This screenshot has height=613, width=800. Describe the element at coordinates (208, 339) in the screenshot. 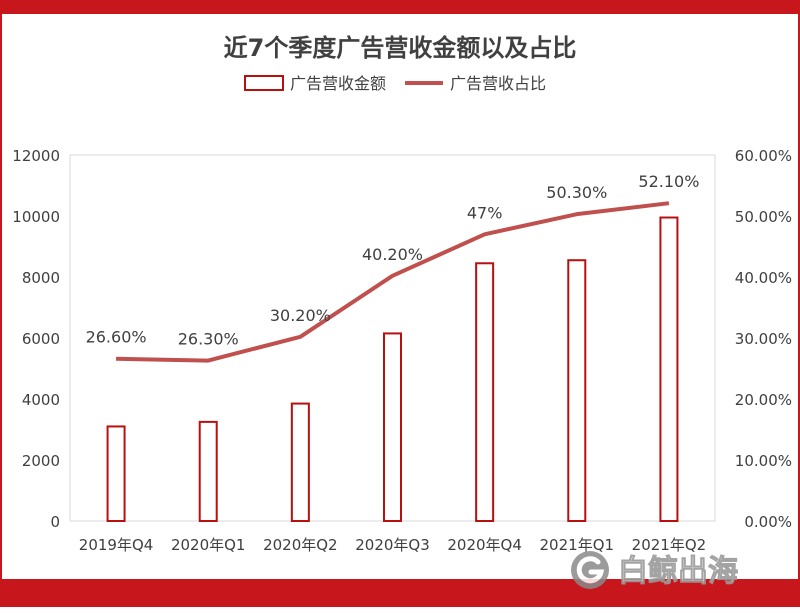

I see `data-label: 26.30%` at that location.